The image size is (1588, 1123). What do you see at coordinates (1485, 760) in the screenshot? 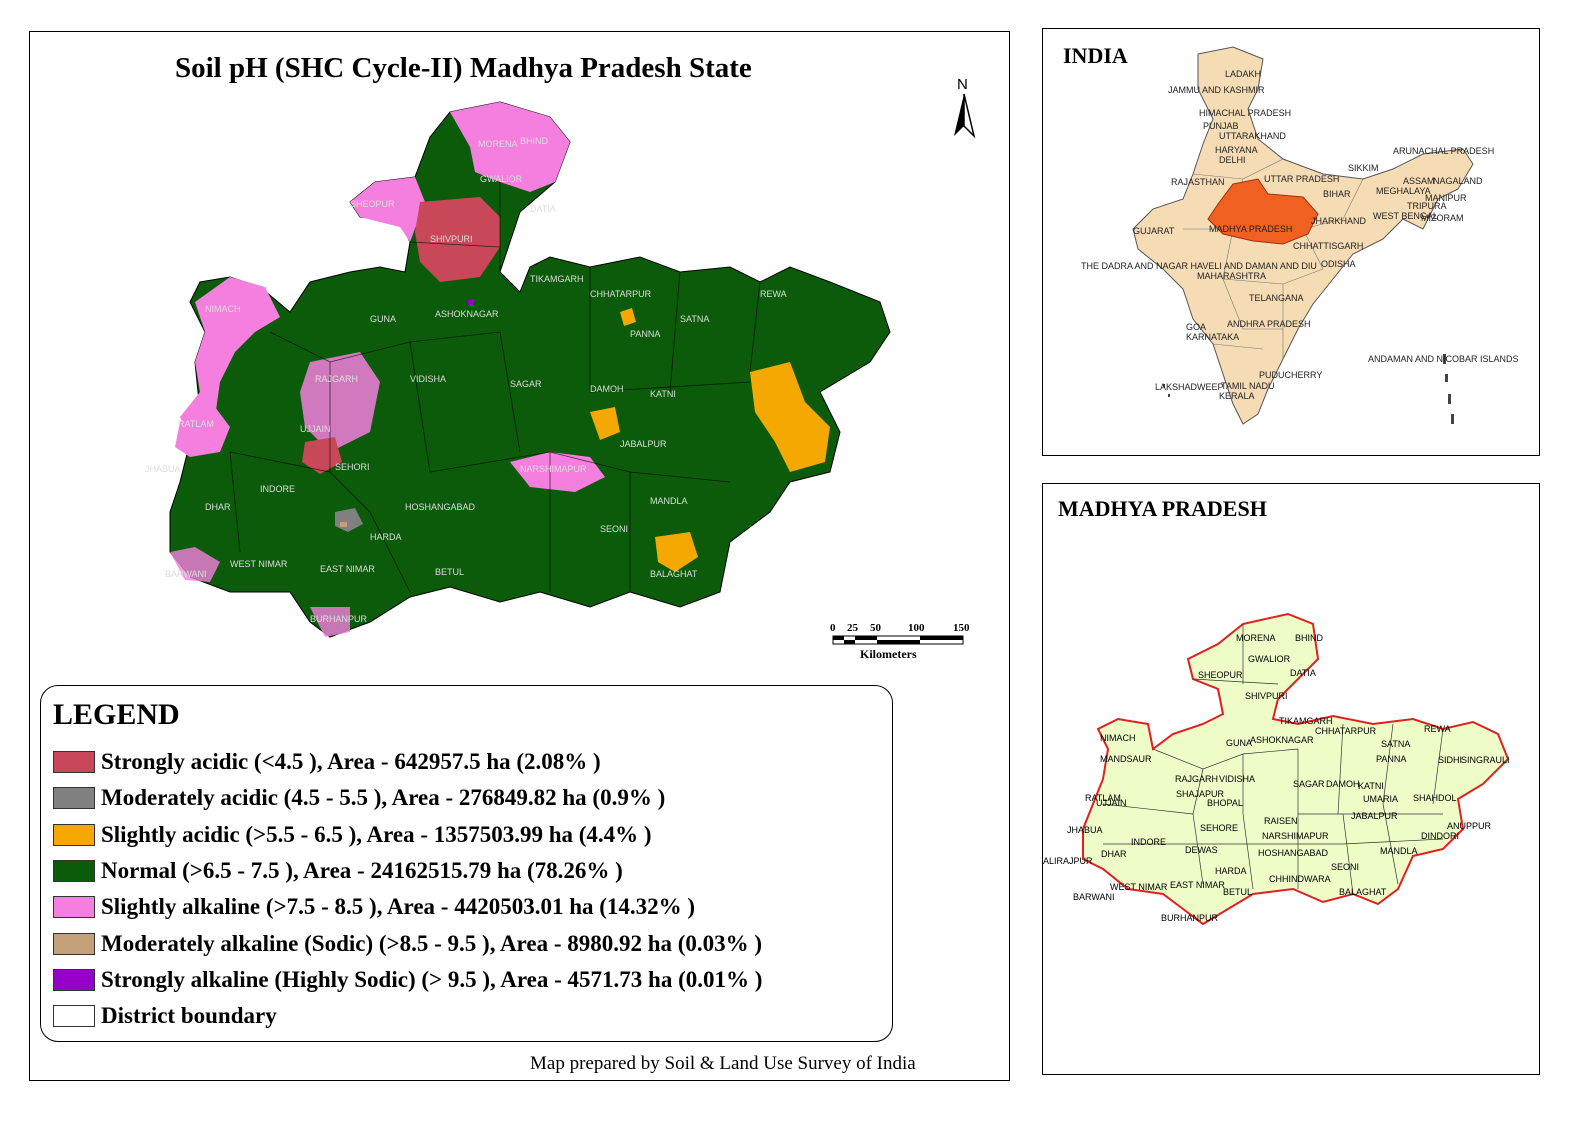
I see `place-label: SINGRAULI` at bounding box center [1485, 760].